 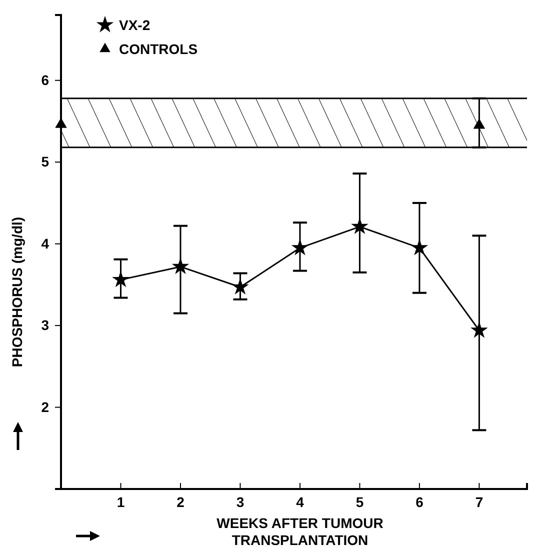 I want to click on y-tick-label: 4, so click(x=45, y=243).